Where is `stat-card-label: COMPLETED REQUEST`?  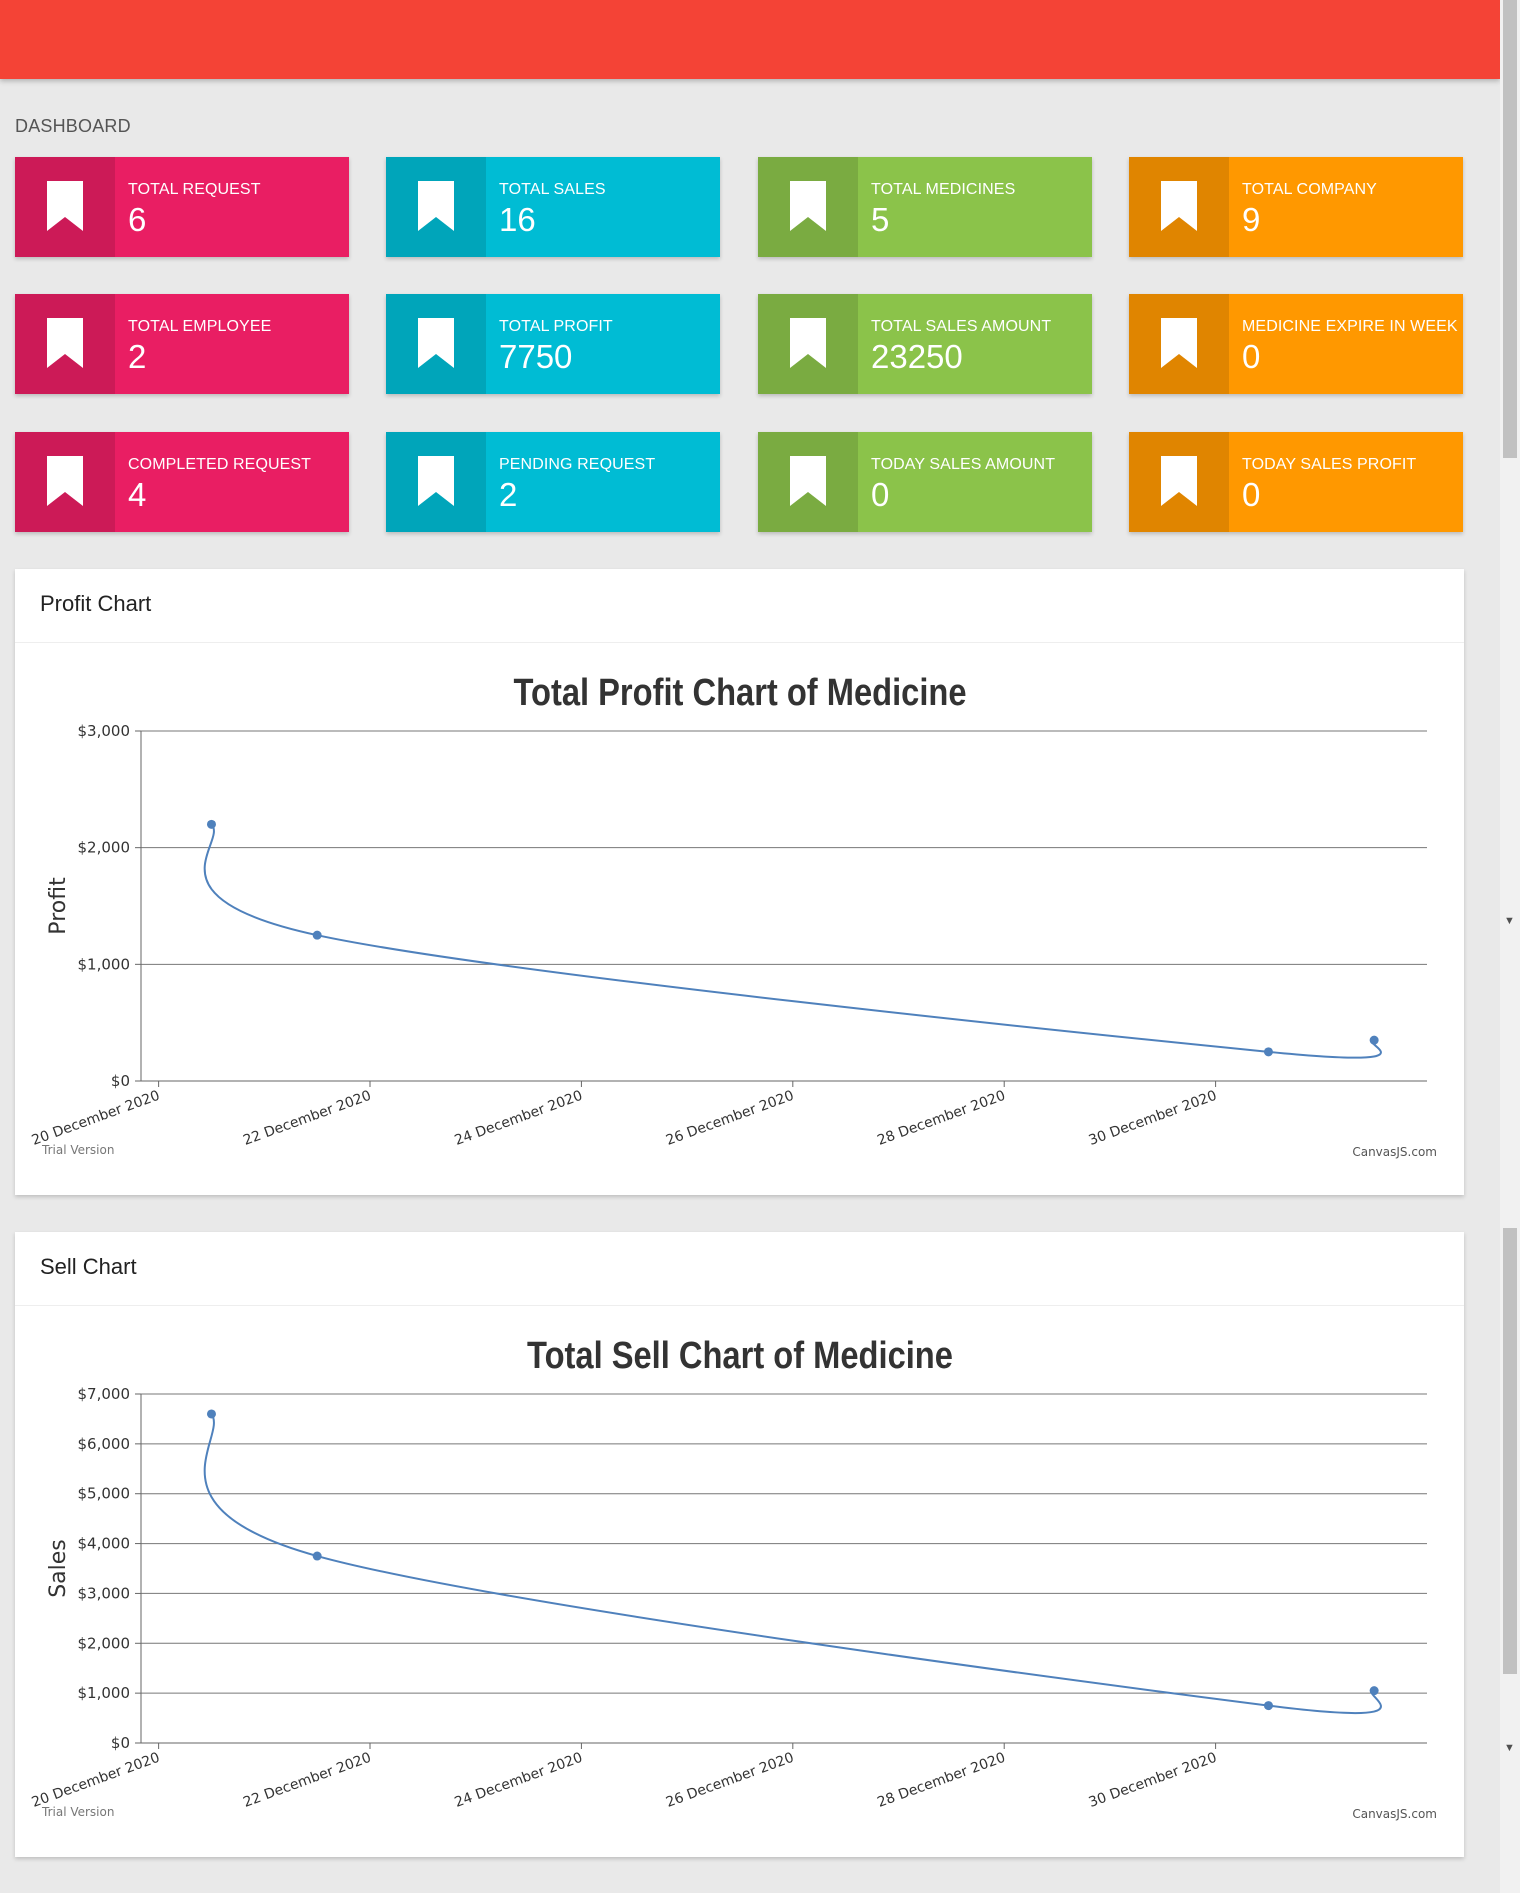
stat-card-label: COMPLETED REQUEST is located at coordinates (220, 464).